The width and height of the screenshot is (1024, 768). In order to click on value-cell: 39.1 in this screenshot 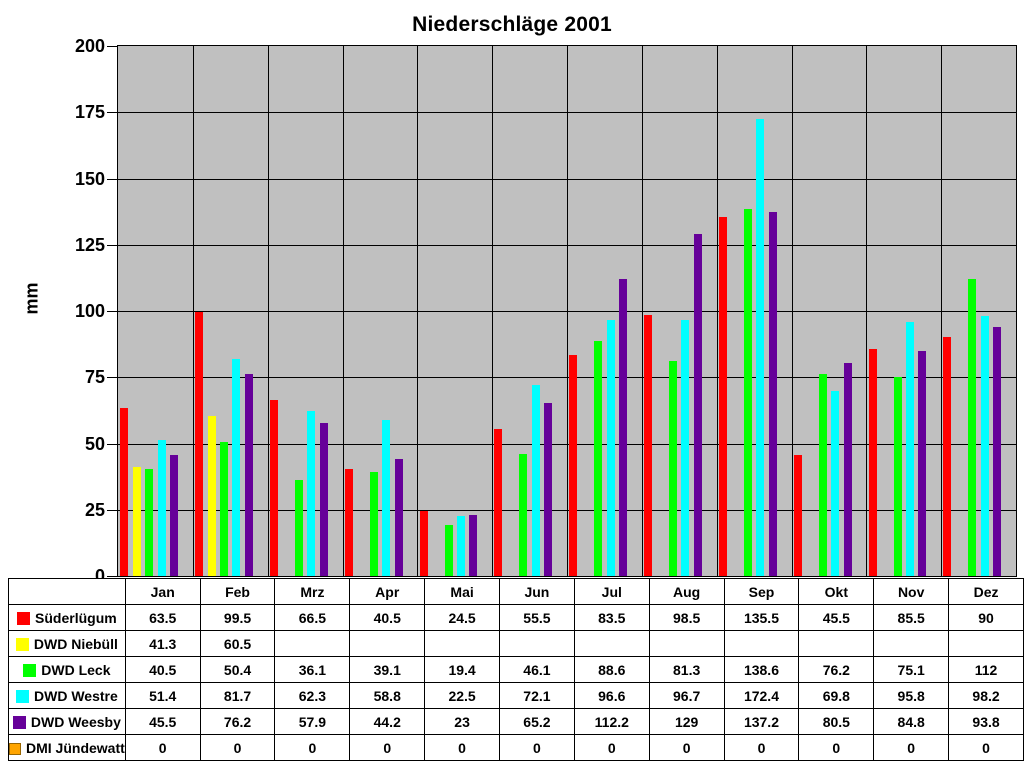, I will do `click(387, 669)`.